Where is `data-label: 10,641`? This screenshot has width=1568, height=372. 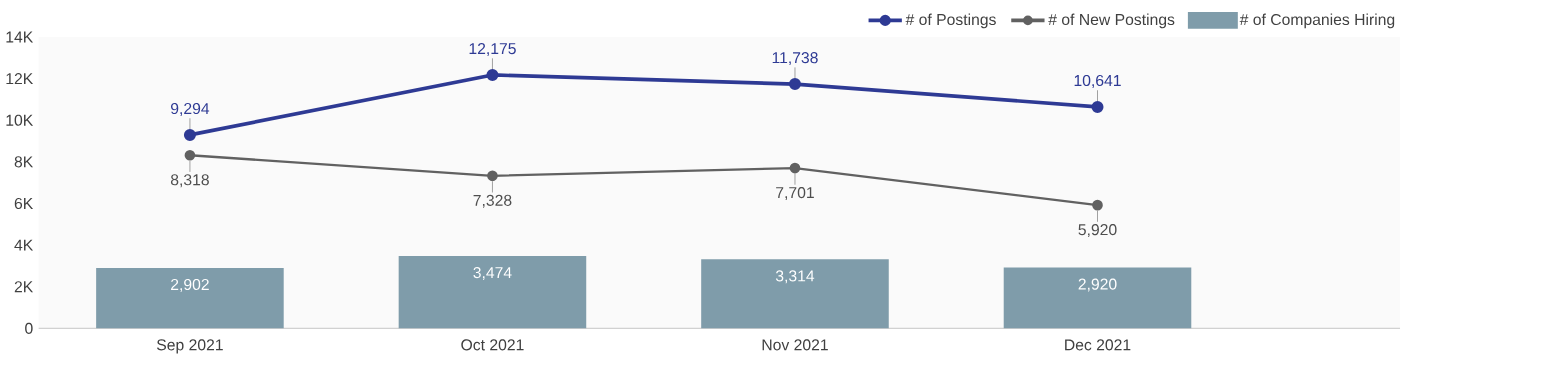
data-label: 10,641 is located at coordinates (1097, 82).